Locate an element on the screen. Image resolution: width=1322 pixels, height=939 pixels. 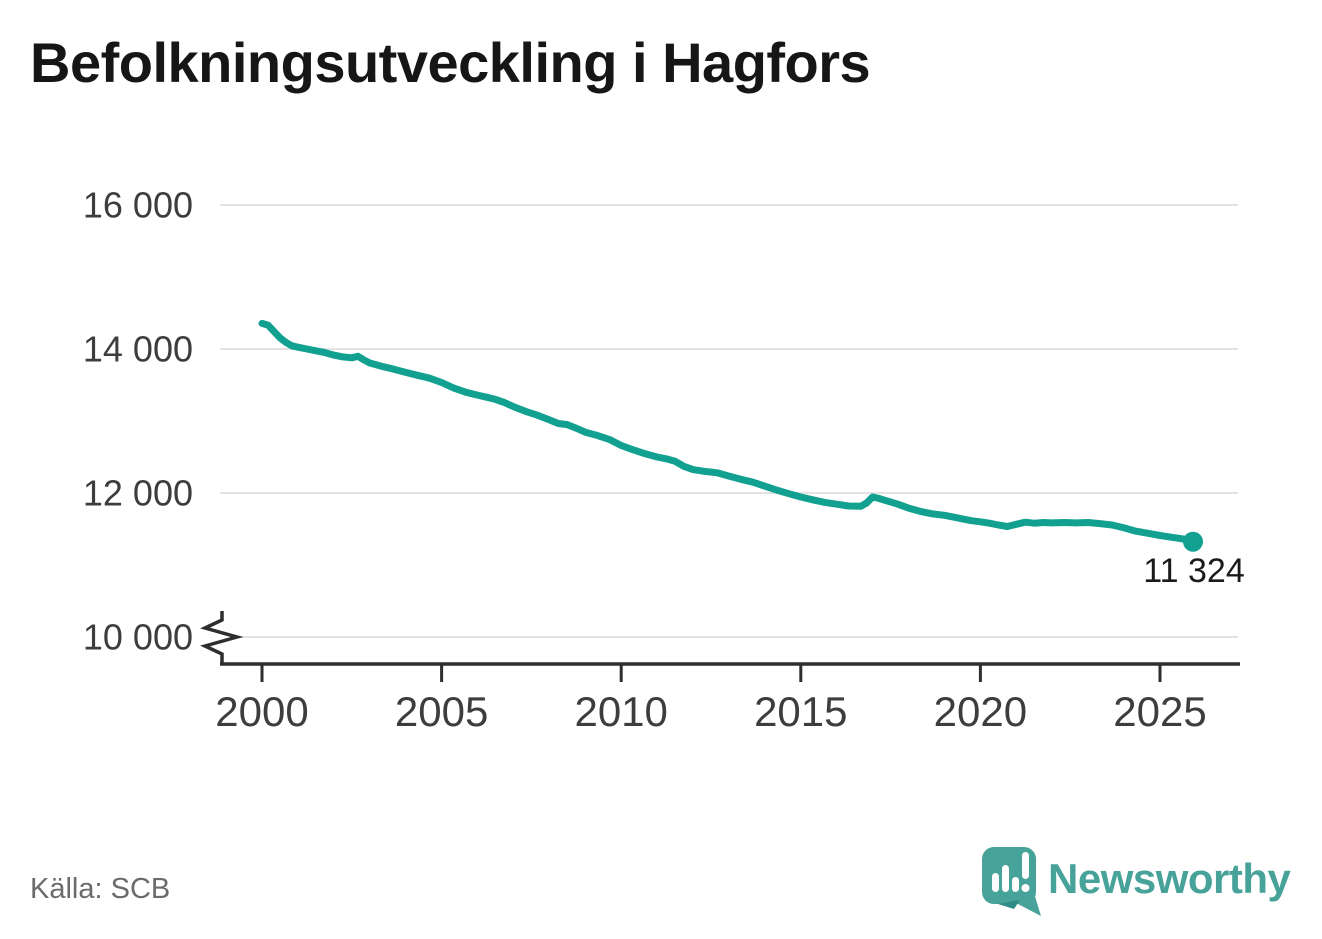
label-layer: 11 324 is located at coordinates (1193, 571).